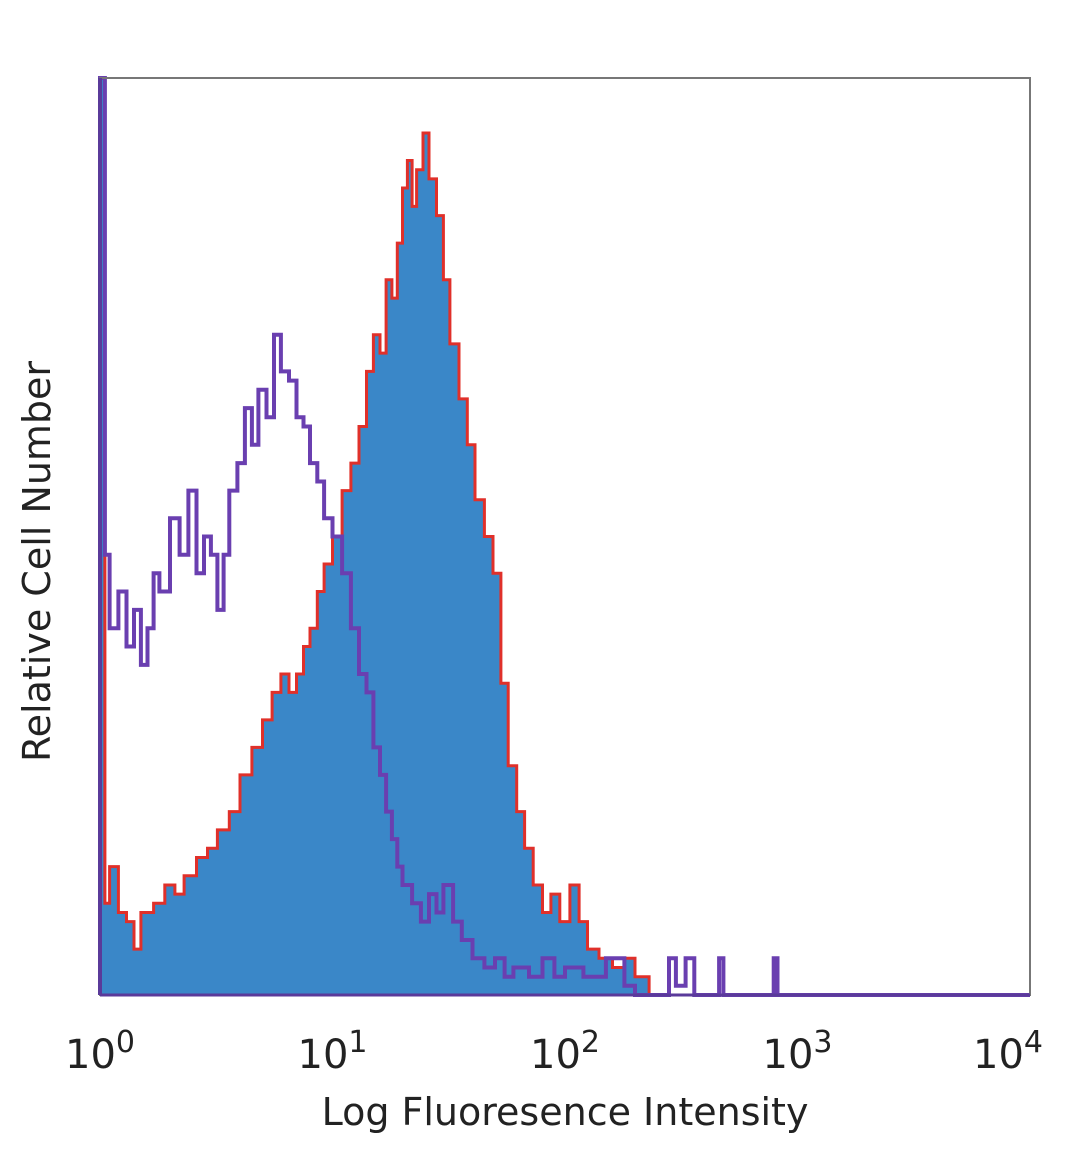 This screenshot has height=1169, width=1080. I want to click on x-tick-label: 102, so click(565, 1051).